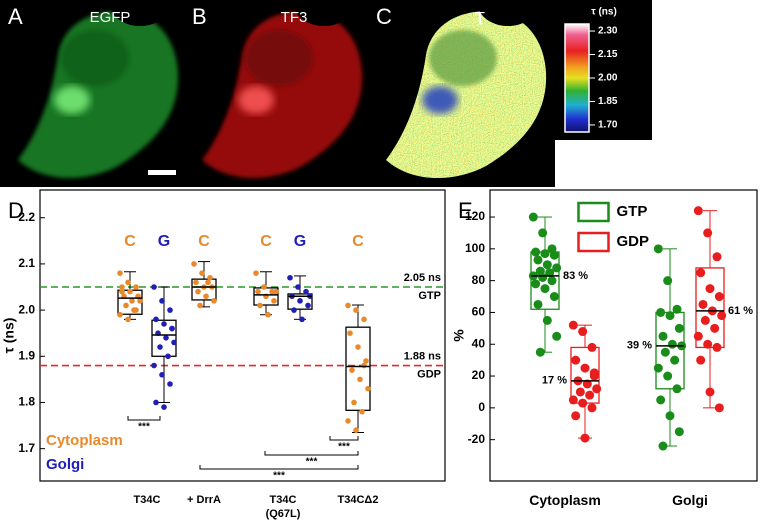  What do you see at coordinates (608, 125) in the screenshot?
I see `colorbar-tick-label: 1.70` at bounding box center [608, 125].